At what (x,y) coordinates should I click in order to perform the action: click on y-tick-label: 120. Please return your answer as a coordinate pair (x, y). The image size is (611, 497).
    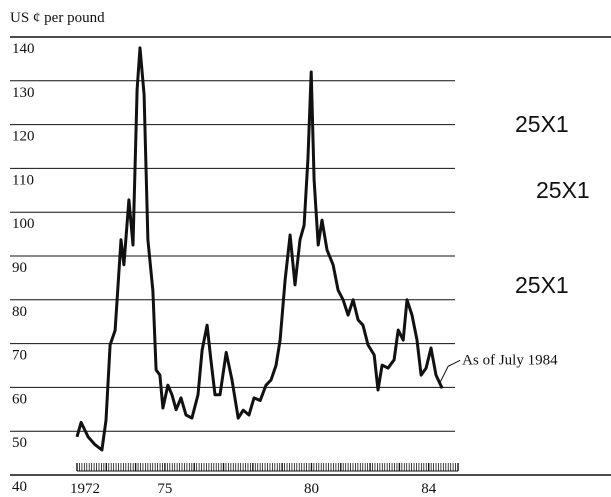
    Looking at the image, I should click on (23, 137).